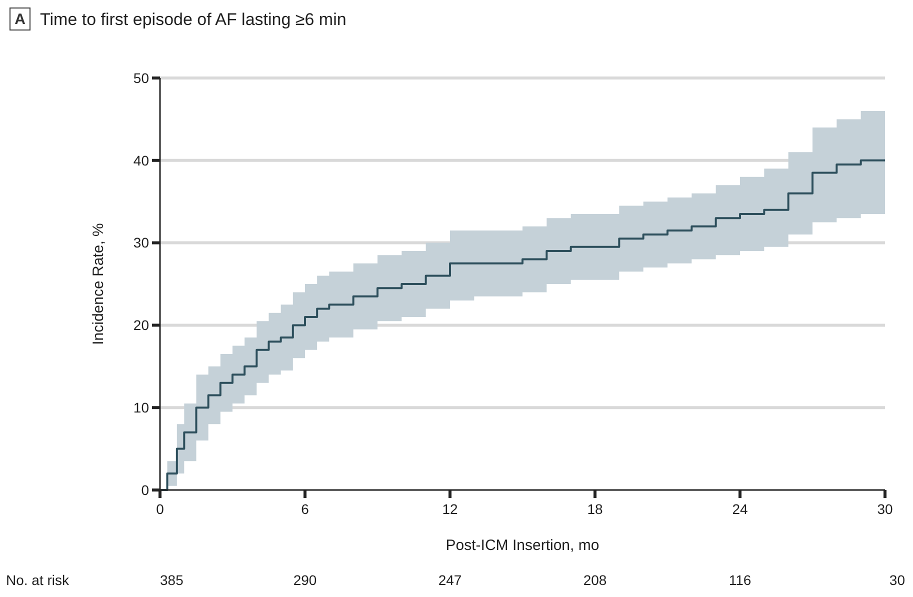 This screenshot has width=913, height=597. Describe the element at coordinates (98, 284) in the screenshot. I see `y-axis-title: Incidence Rate, %` at that location.